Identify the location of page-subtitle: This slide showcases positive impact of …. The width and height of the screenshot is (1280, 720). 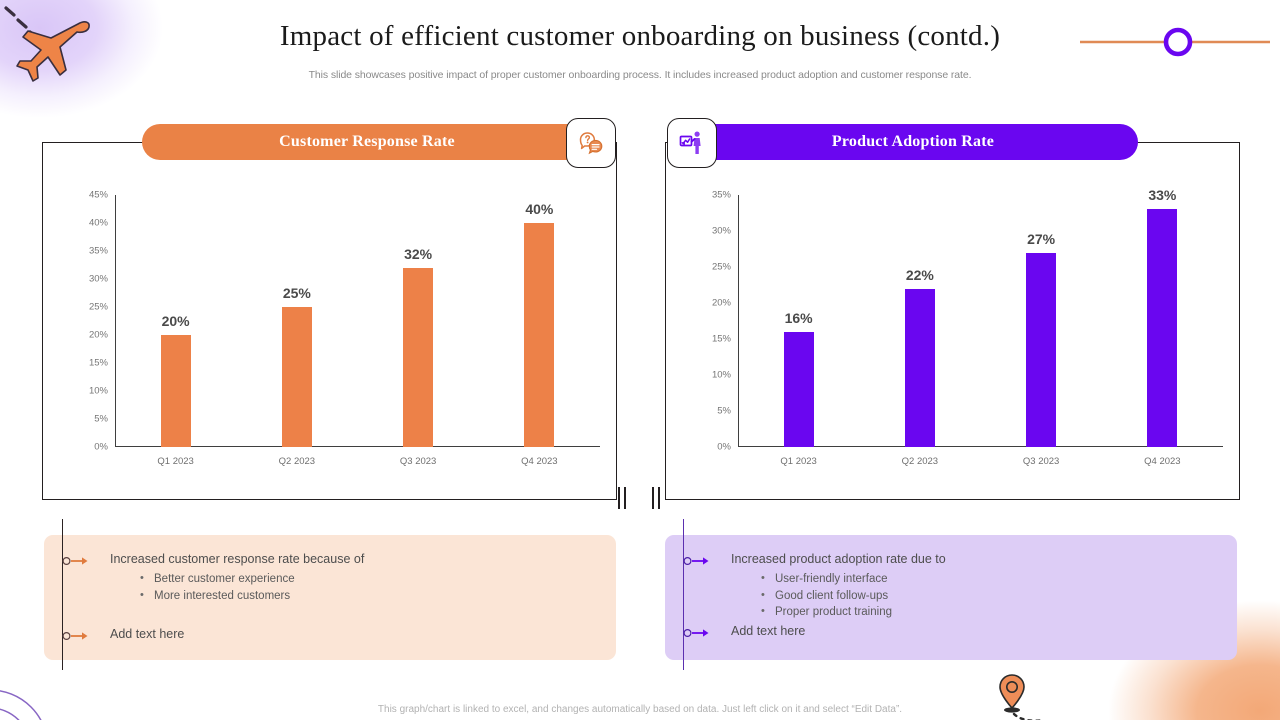
(640, 75).